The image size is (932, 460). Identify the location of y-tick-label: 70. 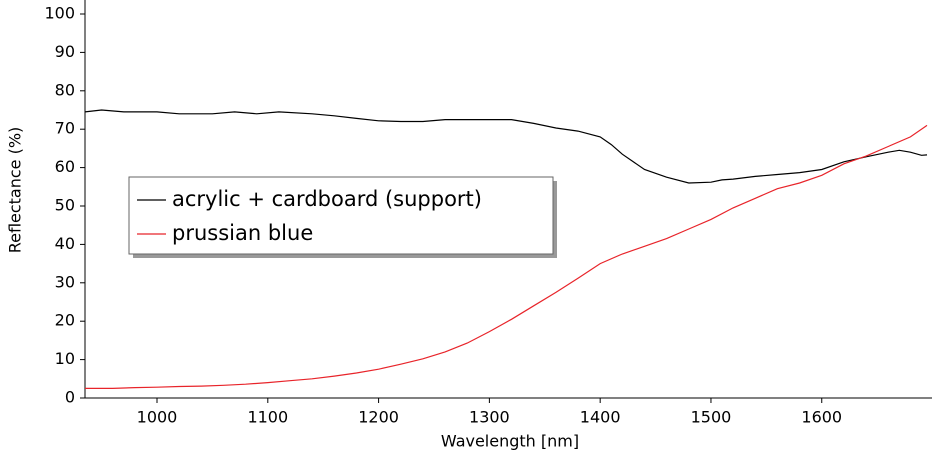
(65, 128).